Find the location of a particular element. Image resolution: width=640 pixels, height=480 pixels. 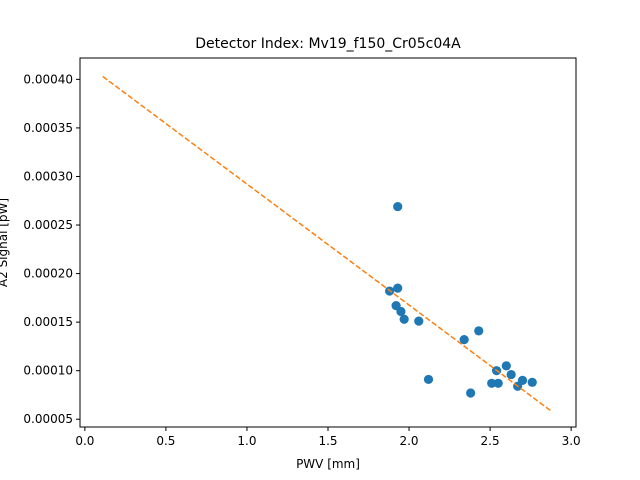

y-axis-label: A2 Signal [pW] is located at coordinates (5, 242).